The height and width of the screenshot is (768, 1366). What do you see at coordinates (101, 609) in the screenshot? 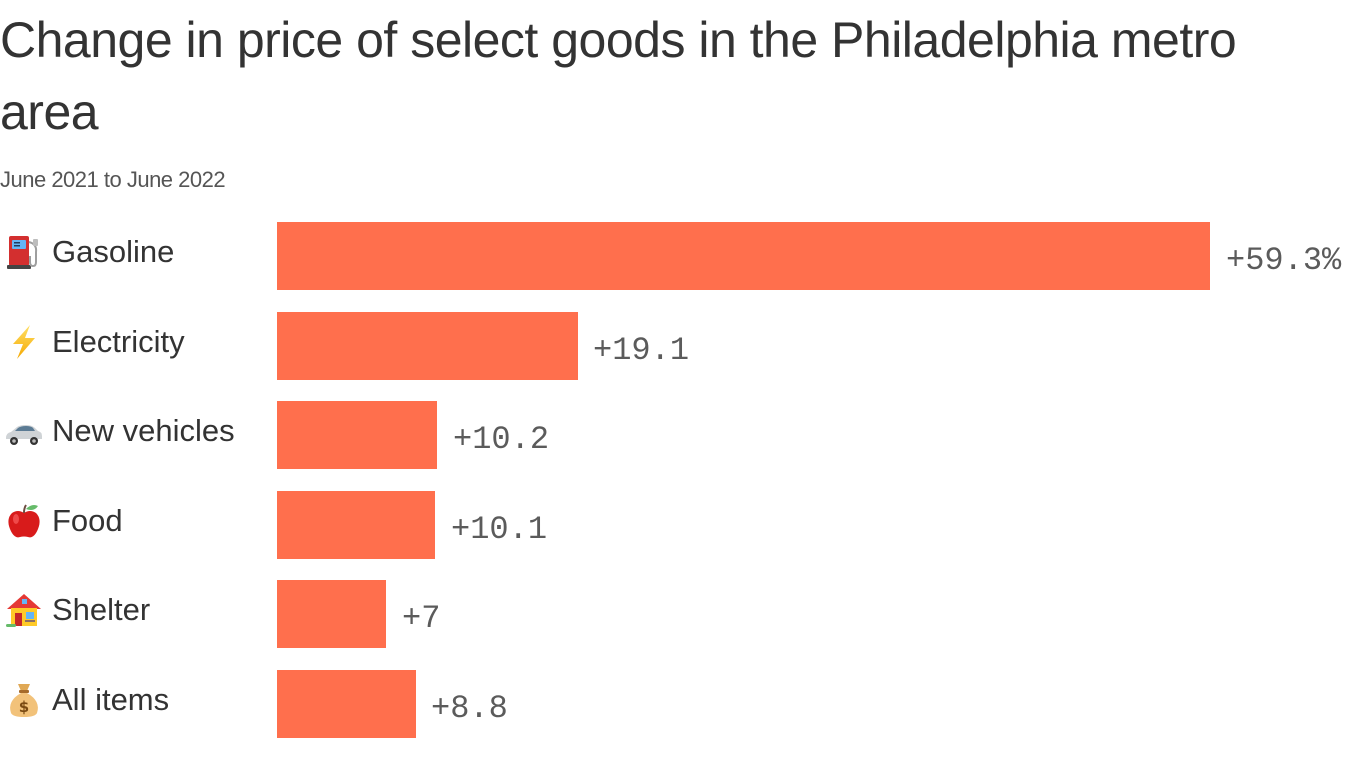
I see `row-label-text: Shelter` at bounding box center [101, 609].